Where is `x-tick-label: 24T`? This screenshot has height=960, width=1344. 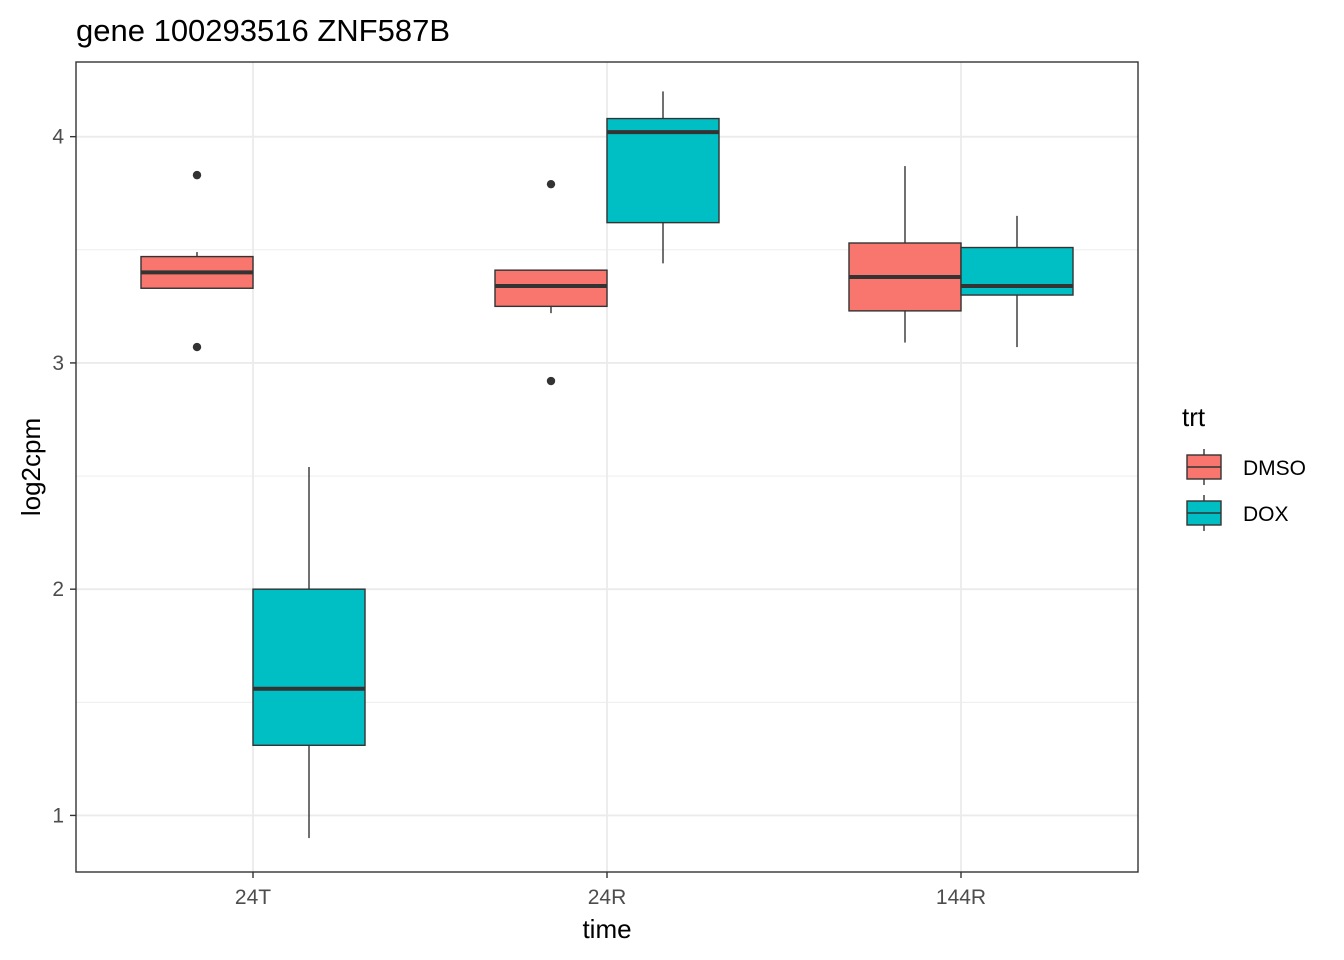 x-tick-label: 24T is located at coordinates (253, 897).